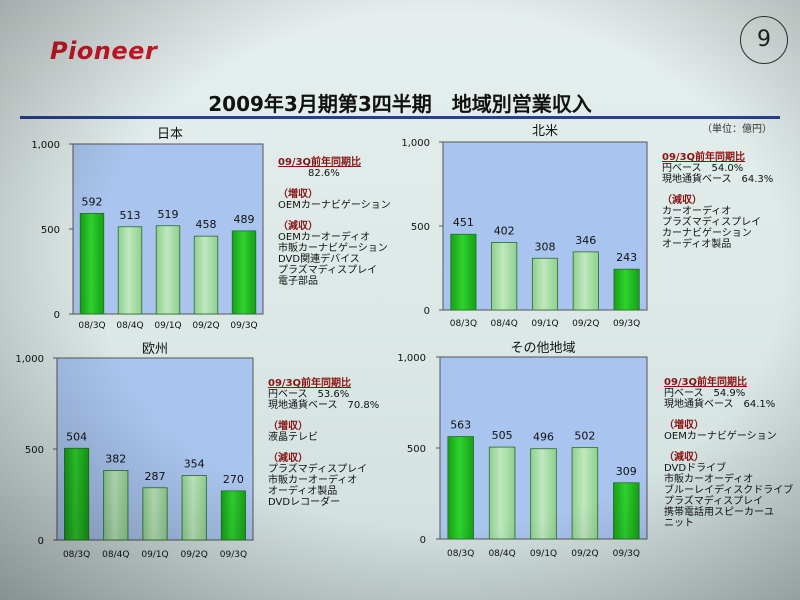 This screenshot has width=800, height=600. I want to click on slide-title: 2009年3月期第3四半期 地域別営業収入, so click(400, 104).